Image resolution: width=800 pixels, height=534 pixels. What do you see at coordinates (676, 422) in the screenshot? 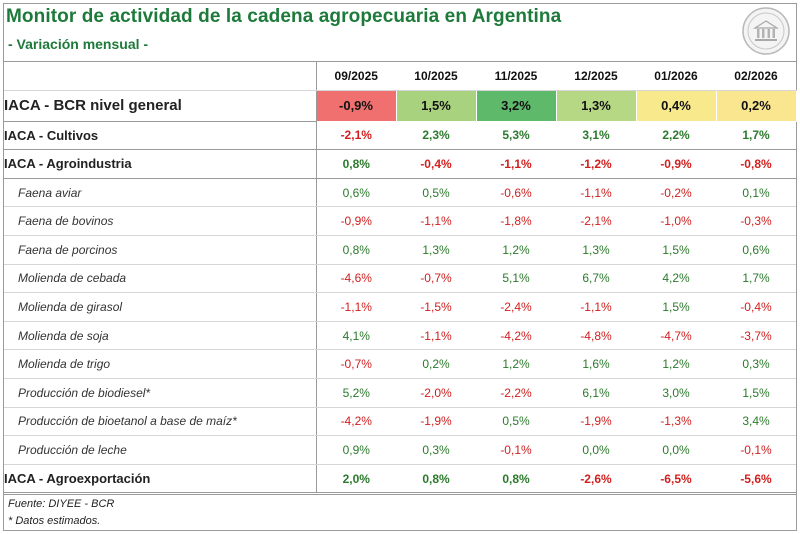
I see `value-cell: -1,3%` at bounding box center [676, 422].